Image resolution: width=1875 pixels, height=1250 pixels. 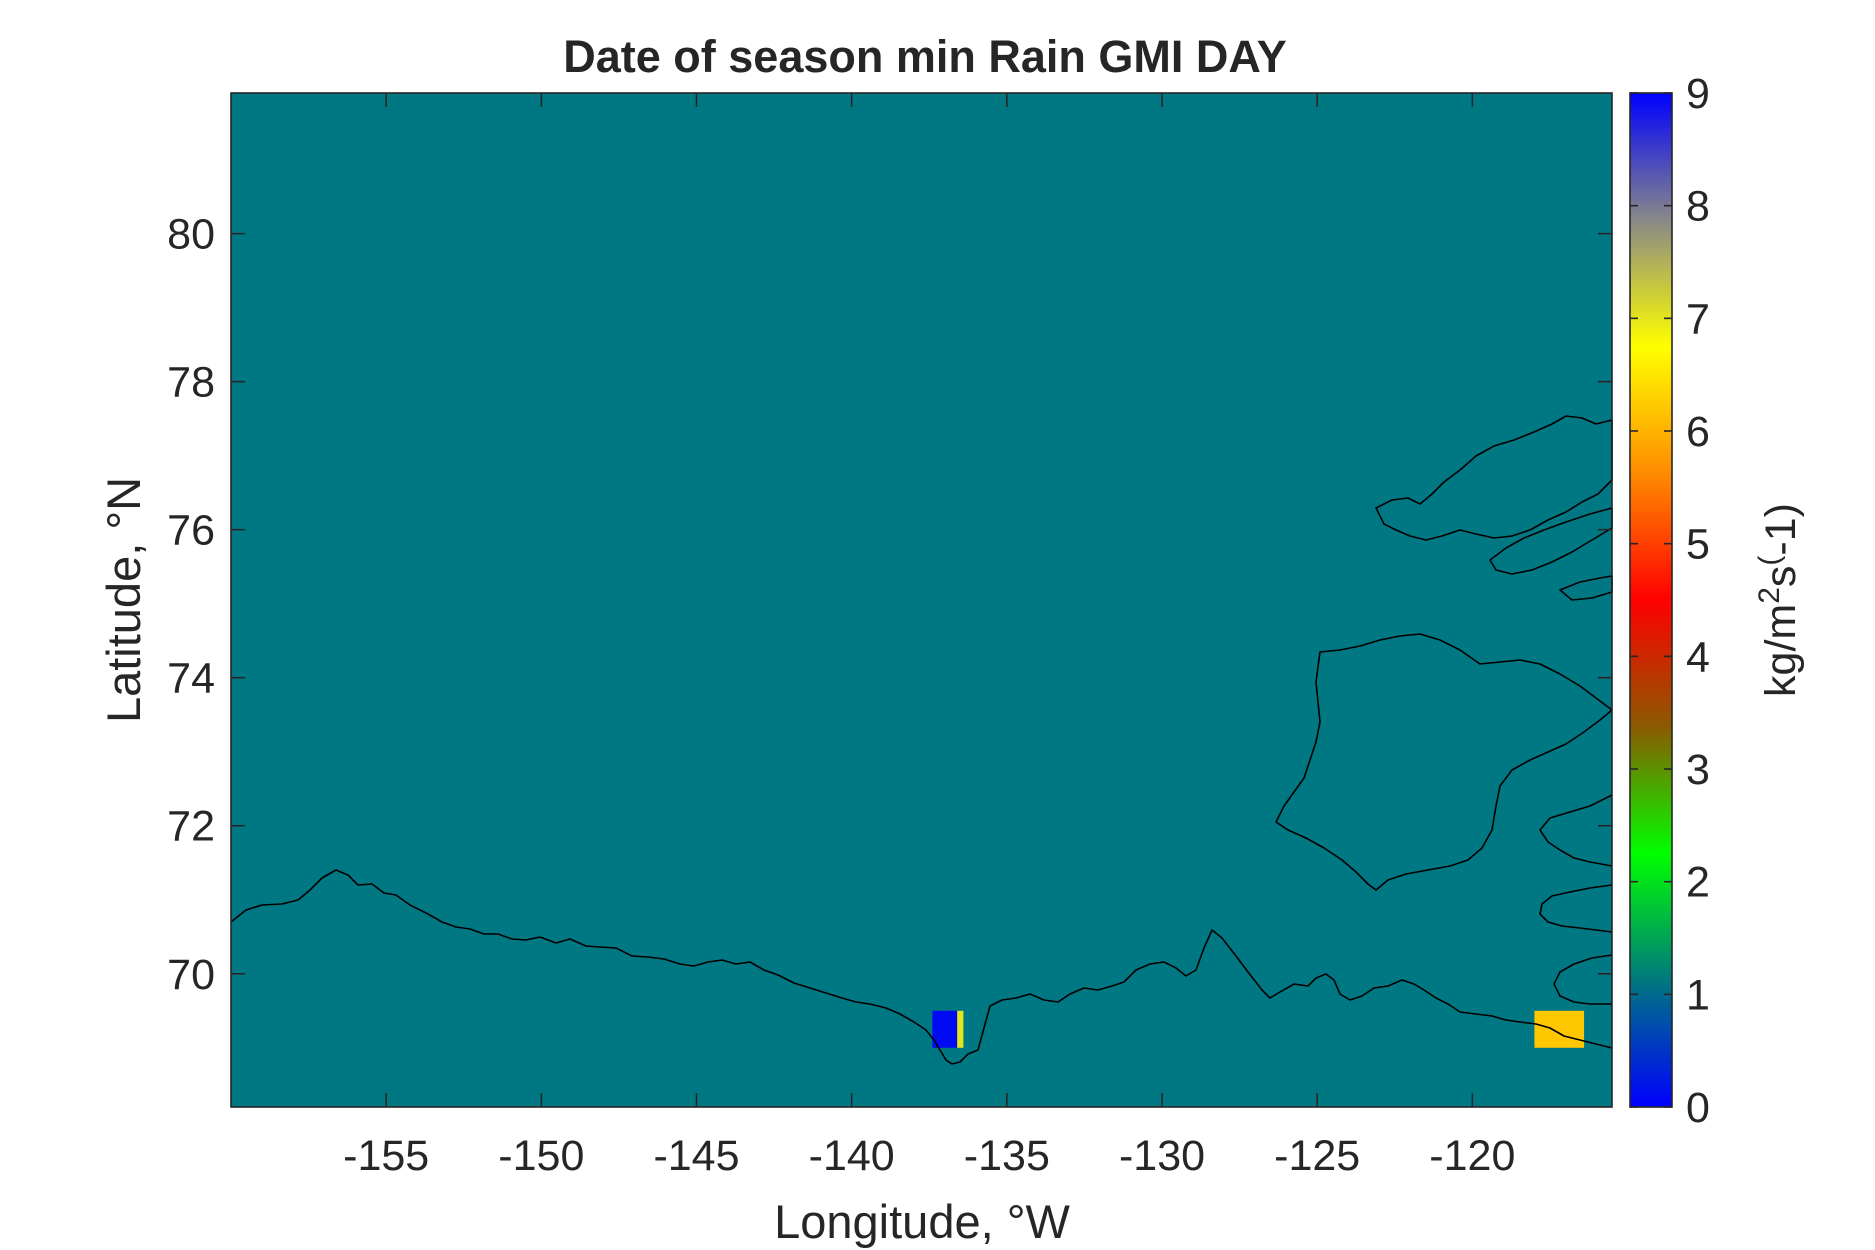 I want to click on colorbar: 0 1 2 3 4 5 6 7 8 9 kg/m2s(-1), so click(x=1717, y=601).